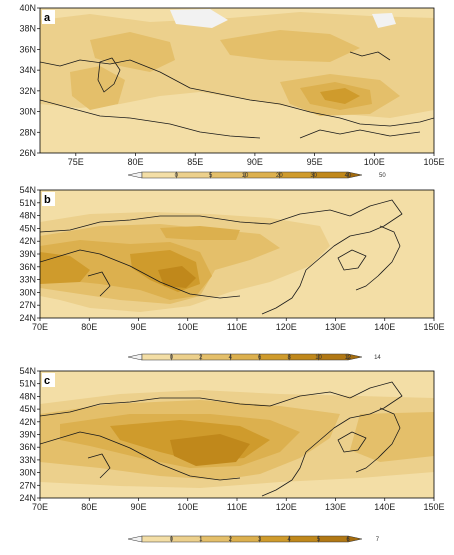  What do you see at coordinates (433, 162) in the screenshot?
I see `lon-tick-label: 105E` at bounding box center [433, 162].